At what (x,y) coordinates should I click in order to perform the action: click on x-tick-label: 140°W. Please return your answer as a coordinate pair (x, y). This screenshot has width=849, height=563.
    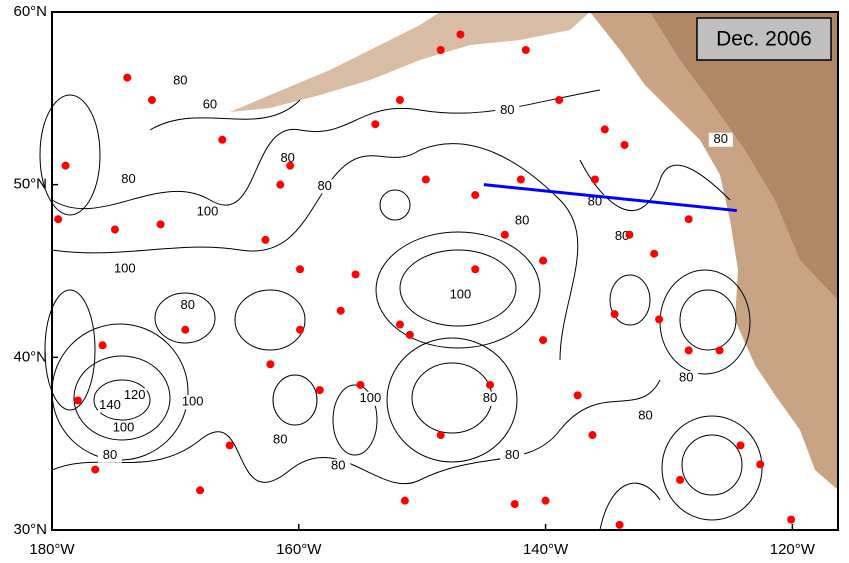
    Looking at the image, I should click on (546, 549).